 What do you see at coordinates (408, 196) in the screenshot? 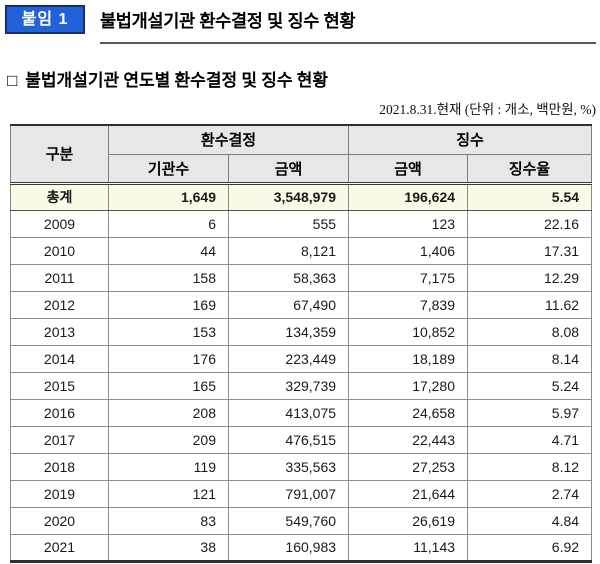
I see `collected-amount-cell: 196,624` at bounding box center [408, 196].